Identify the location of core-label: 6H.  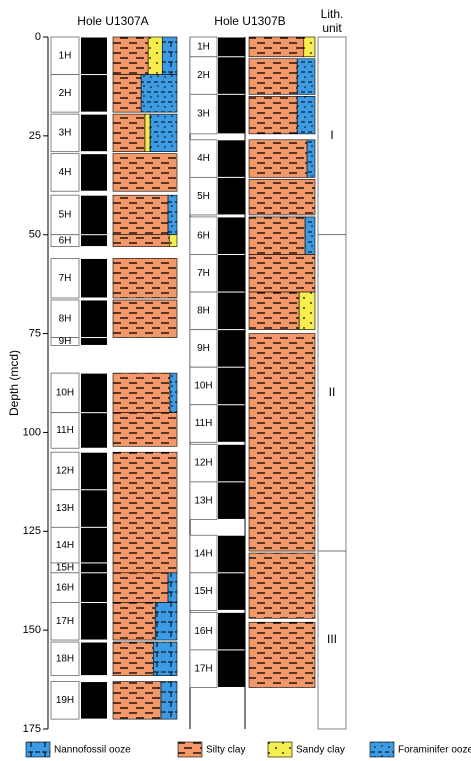
(203, 235).